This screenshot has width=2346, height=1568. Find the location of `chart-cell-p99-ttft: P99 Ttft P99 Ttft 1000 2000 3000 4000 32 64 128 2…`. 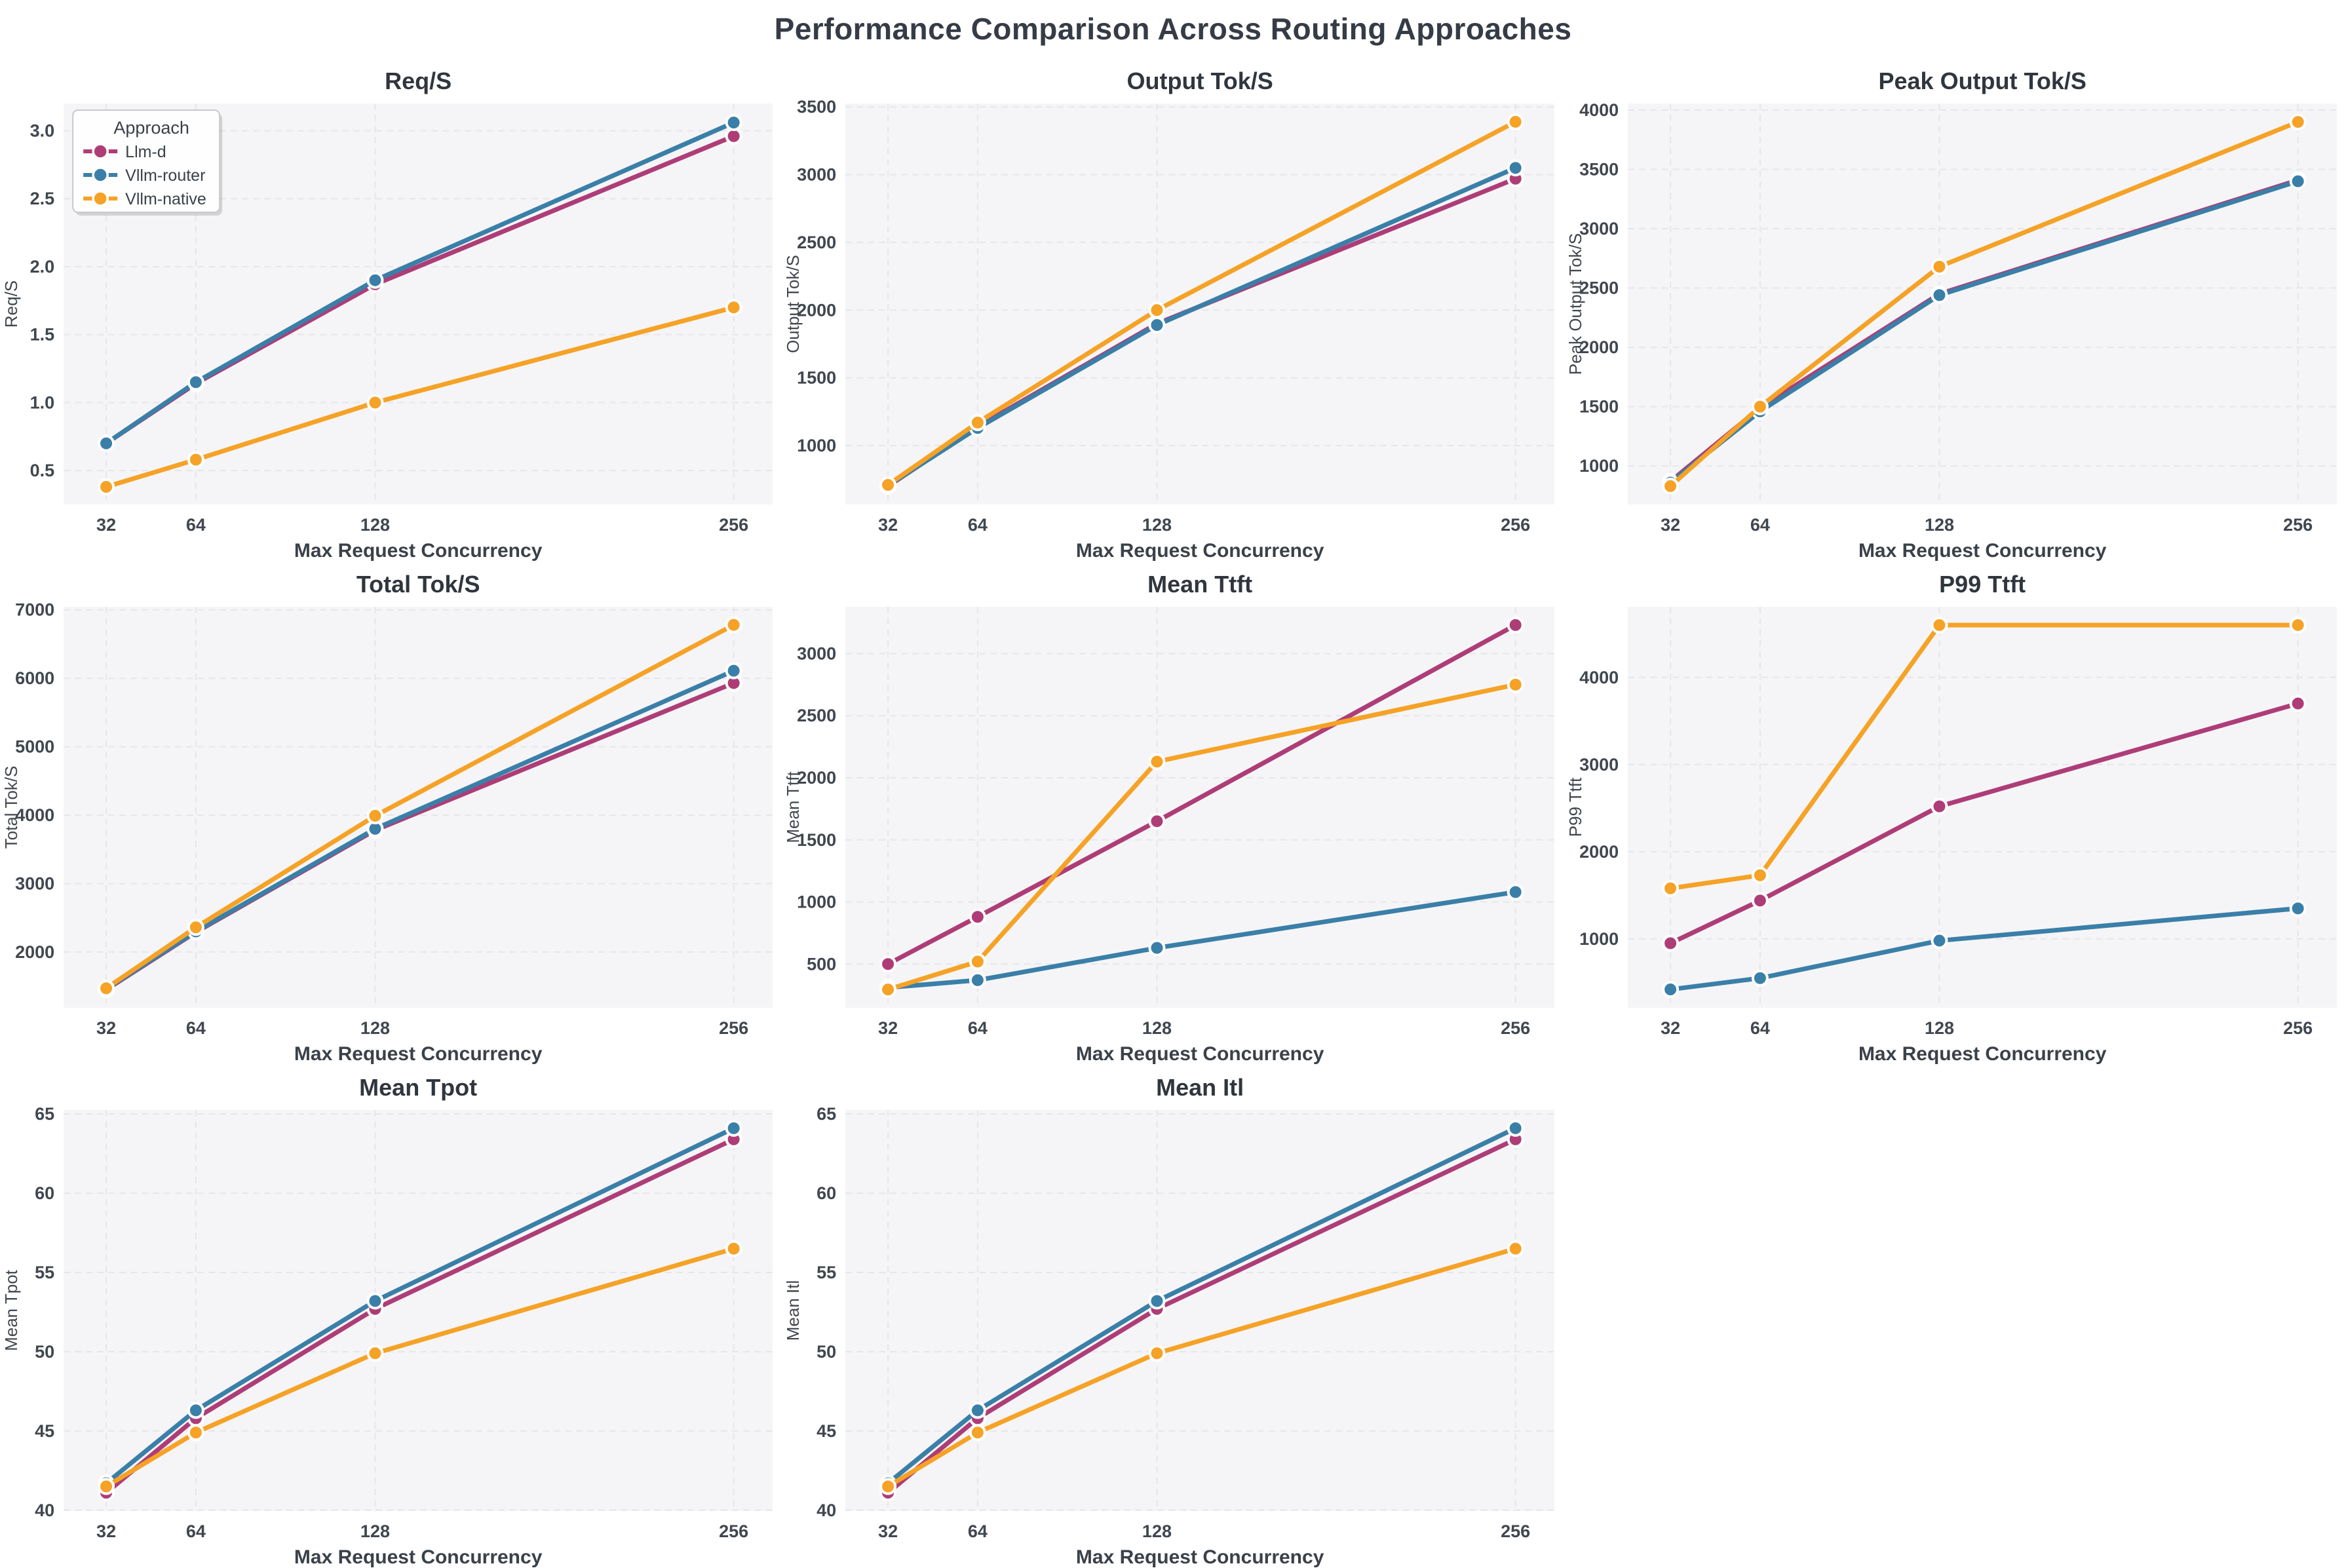

chart-cell-p99-ttft: P99 Ttft P99 Ttft 1000 2000 3000 4000 32 64 128 2… is located at coordinates (1955, 813).